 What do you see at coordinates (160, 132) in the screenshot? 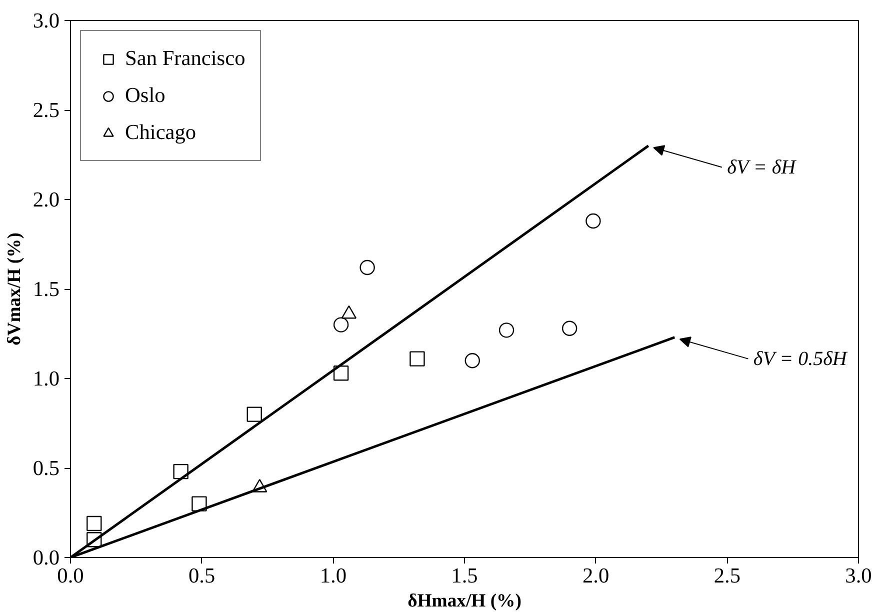
I see `legend-label: Chicago` at bounding box center [160, 132].